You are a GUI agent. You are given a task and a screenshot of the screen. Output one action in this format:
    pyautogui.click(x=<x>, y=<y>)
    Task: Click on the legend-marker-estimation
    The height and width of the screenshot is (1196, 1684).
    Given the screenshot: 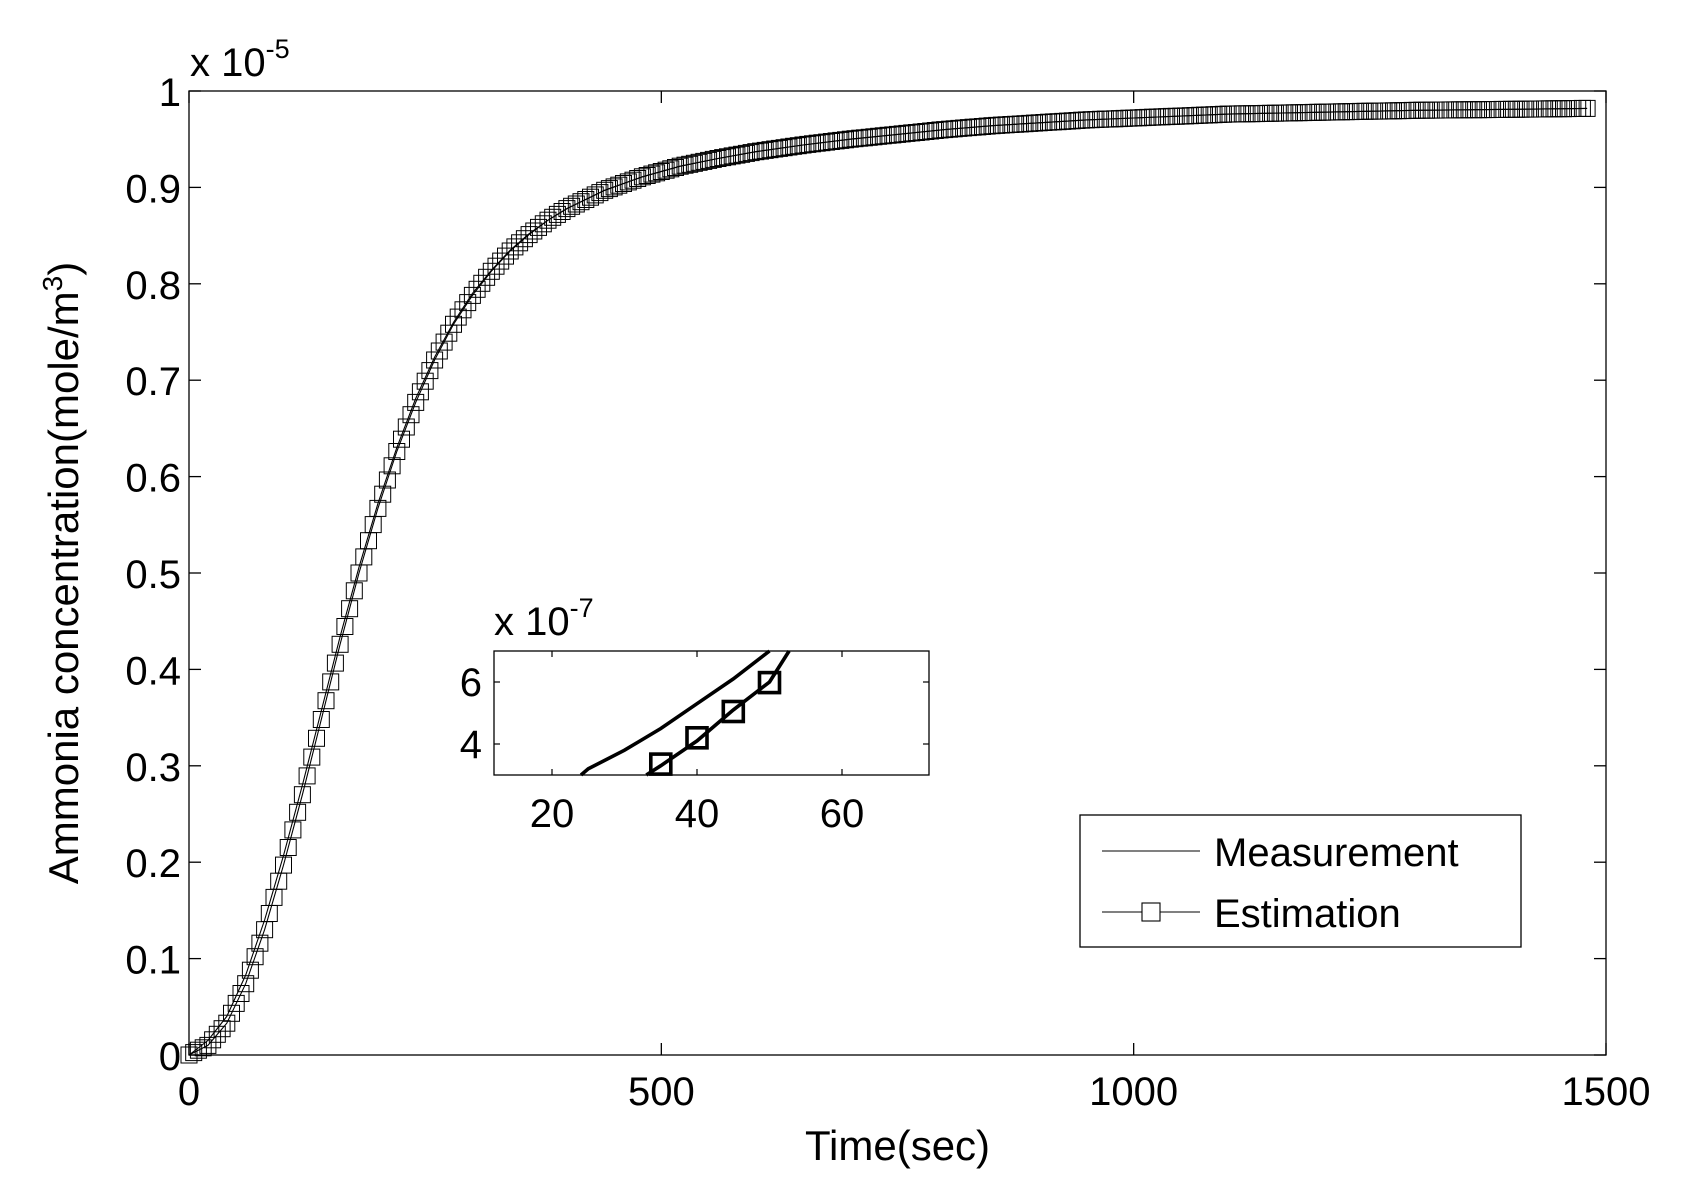 What is the action you would take?
    pyautogui.click(x=1151, y=912)
    